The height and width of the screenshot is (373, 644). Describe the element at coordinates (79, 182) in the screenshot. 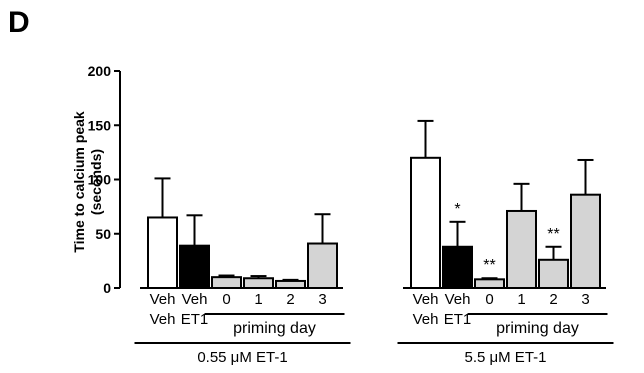

I see `y-axis-label-line1: Time to calcium peak` at that location.